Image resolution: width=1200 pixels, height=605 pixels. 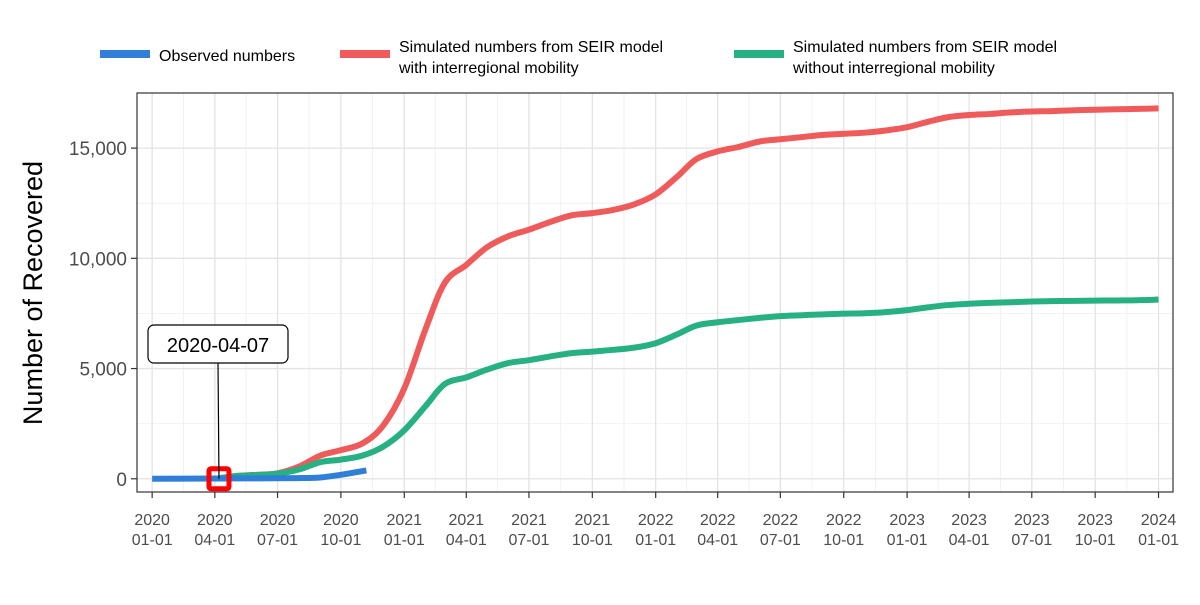 I want to click on y-tick-label: 5,000, so click(x=103, y=370).